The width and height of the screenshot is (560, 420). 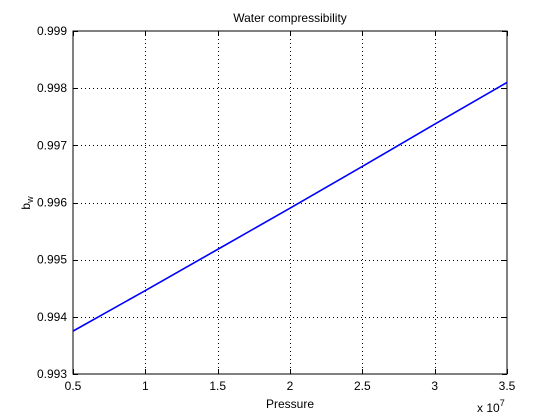 What do you see at coordinates (73, 386) in the screenshot?
I see `x-tick-label: 0.5` at bounding box center [73, 386].